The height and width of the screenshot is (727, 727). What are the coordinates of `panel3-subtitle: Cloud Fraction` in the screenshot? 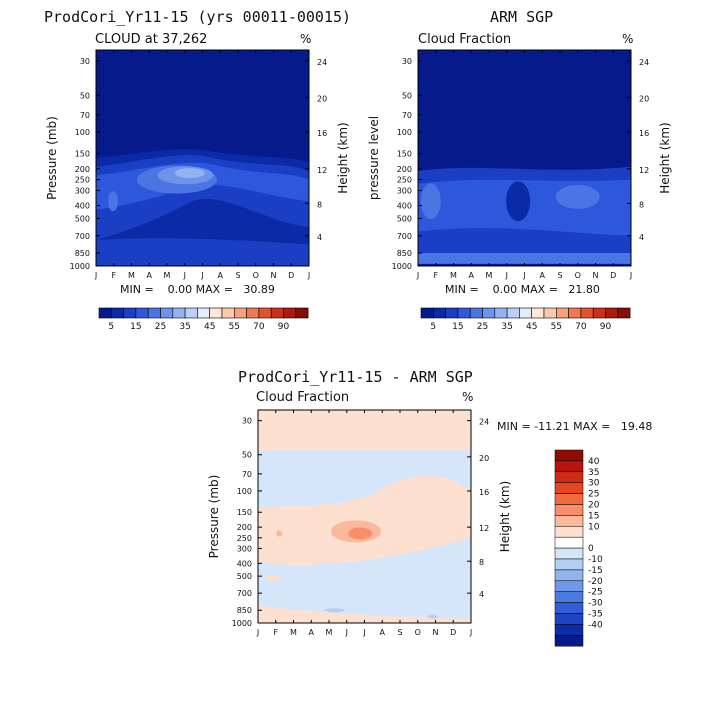 It's located at (303, 397).